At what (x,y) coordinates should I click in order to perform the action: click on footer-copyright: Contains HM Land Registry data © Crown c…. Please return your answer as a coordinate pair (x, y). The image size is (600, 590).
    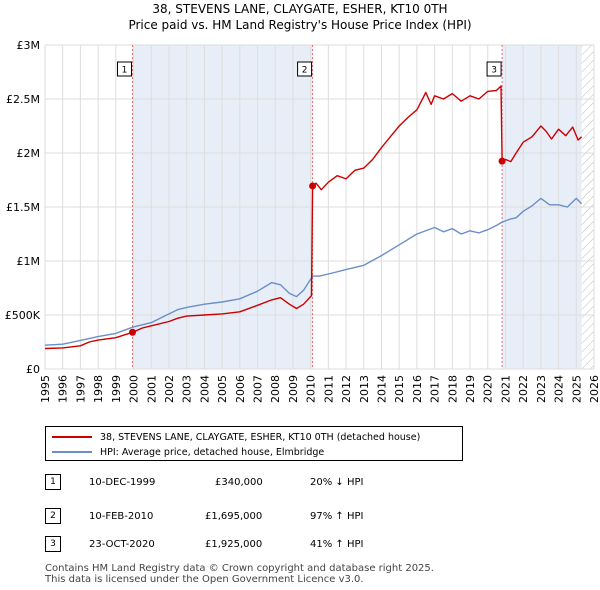
    Looking at the image, I should click on (239, 568).